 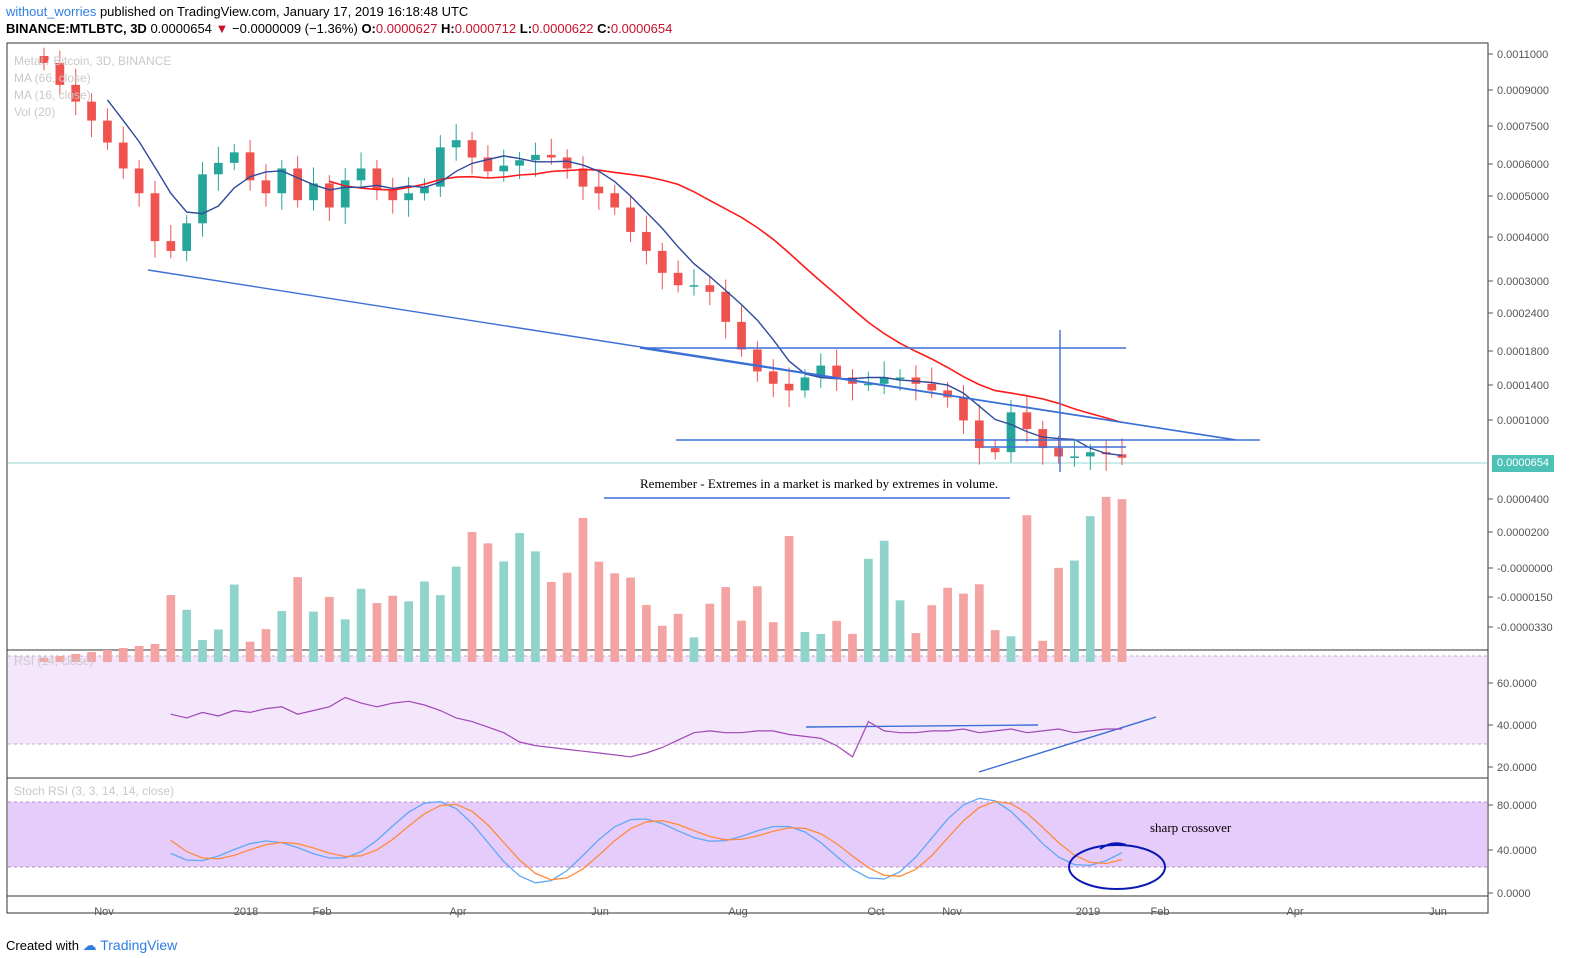 I want to click on axis-tick-label: 20.0000, so click(x=1517, y=768).